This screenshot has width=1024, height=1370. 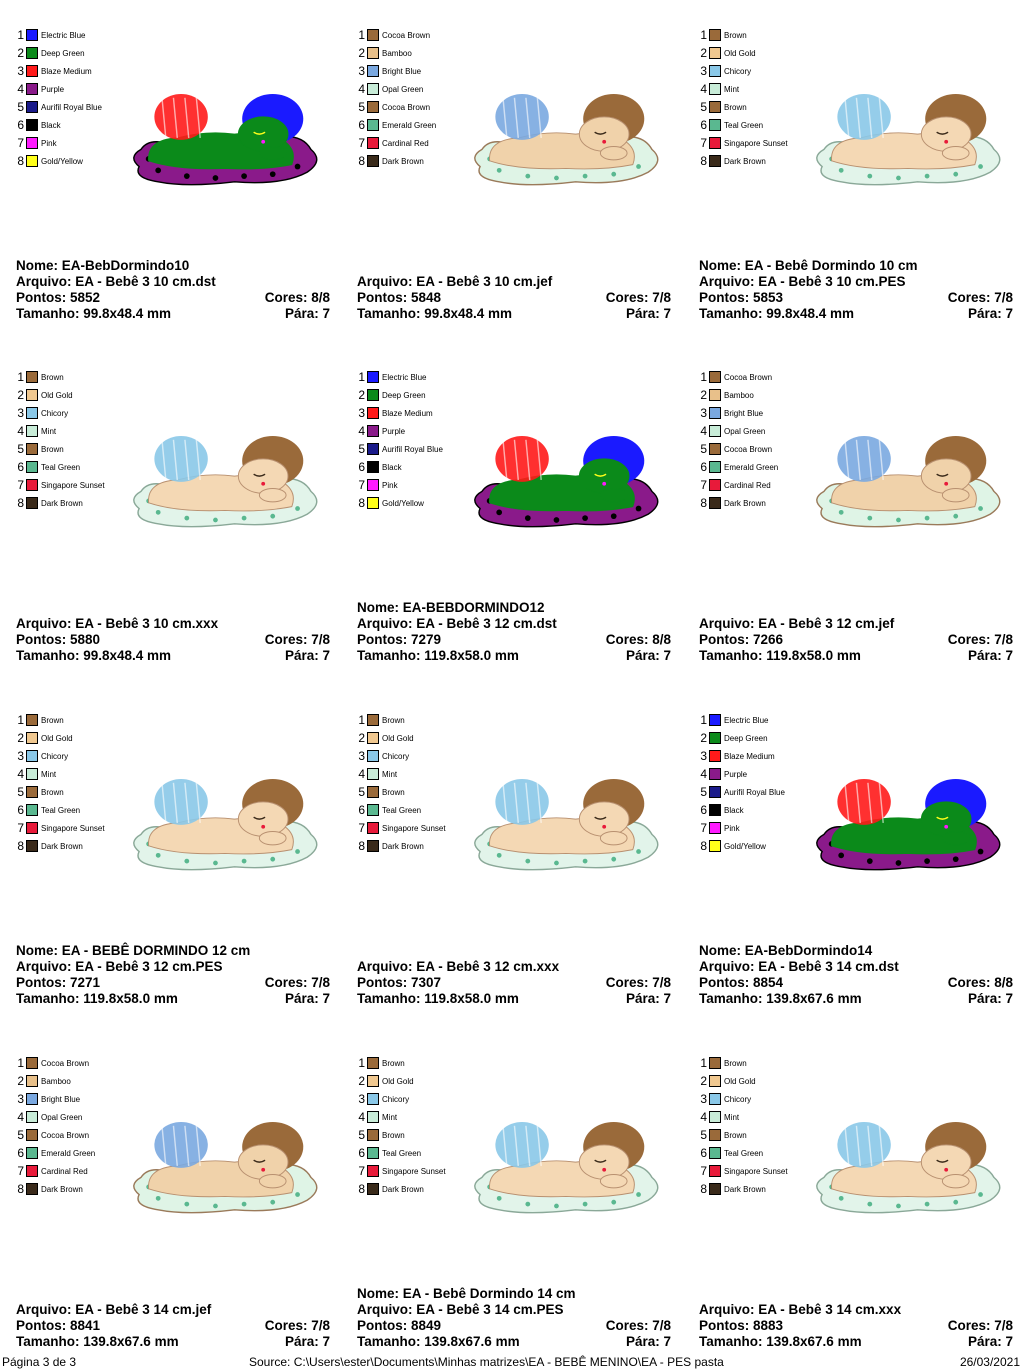 What do you see at coordinates (407, 413) in the screenshot?
I see `color-name: Blaze Medium` at bounding box center [407, 413].